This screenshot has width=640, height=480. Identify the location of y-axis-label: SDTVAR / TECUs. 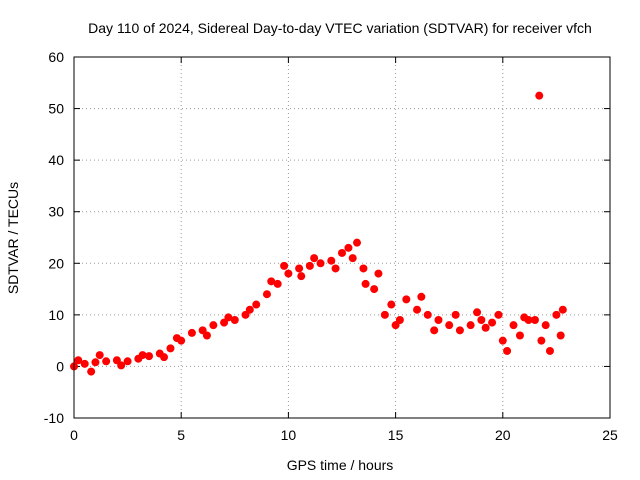
(13, 238).